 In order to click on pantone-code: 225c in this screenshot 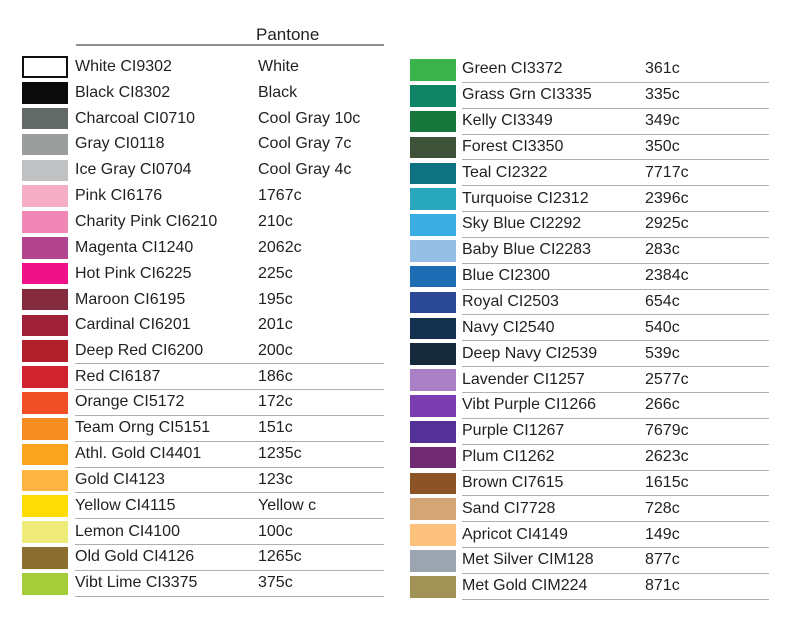, I will do `click(275, 273)`.